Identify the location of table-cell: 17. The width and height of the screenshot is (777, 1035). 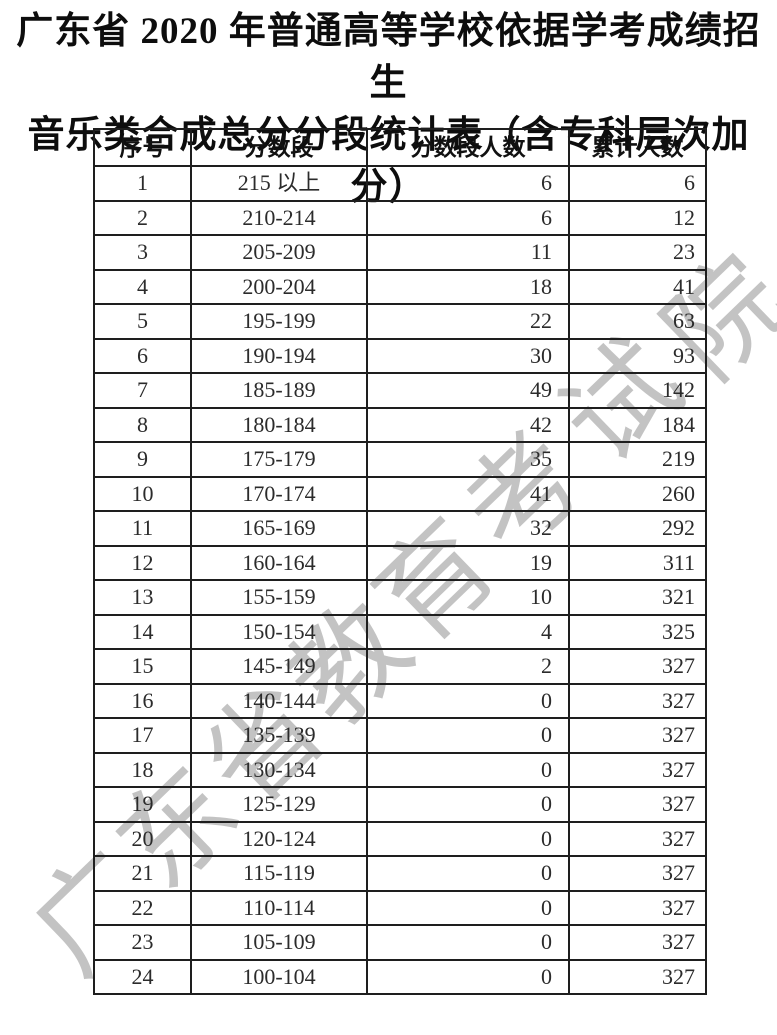
(142, 735).